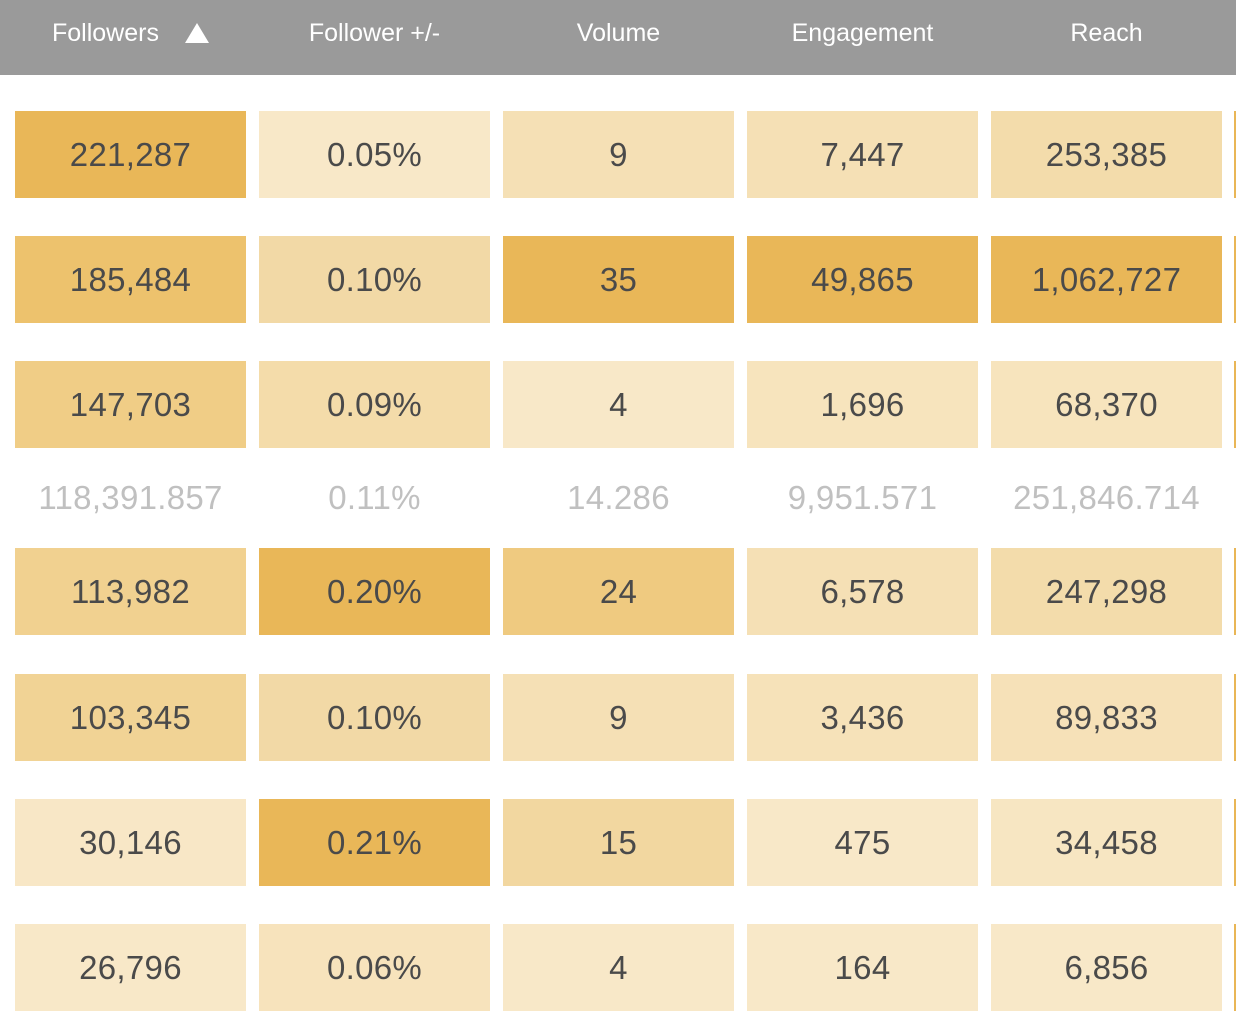  What do you see at coordinates (130, 967) in the screenshot?
I see `table-cell-followers: 26,796` at bounding box center [130, 967].